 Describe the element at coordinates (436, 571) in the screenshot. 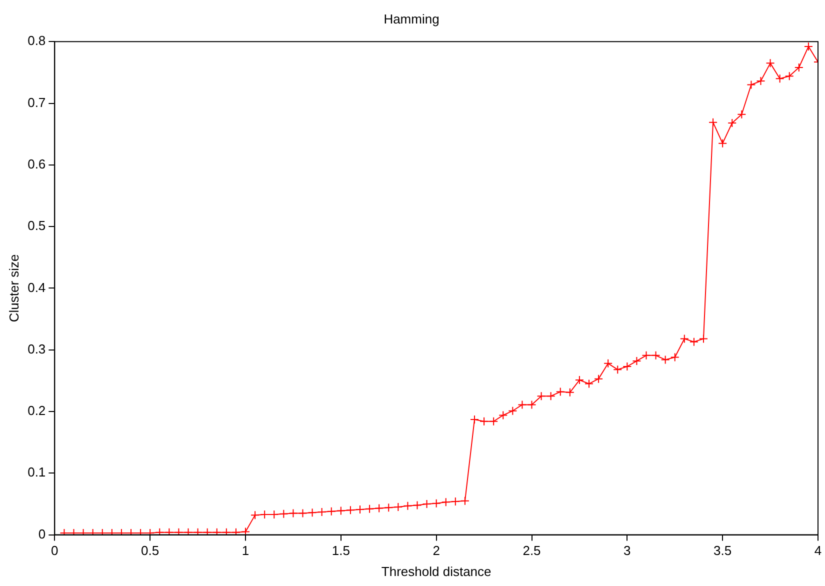

I see `x-axis-title: Threshold distance` at that location.